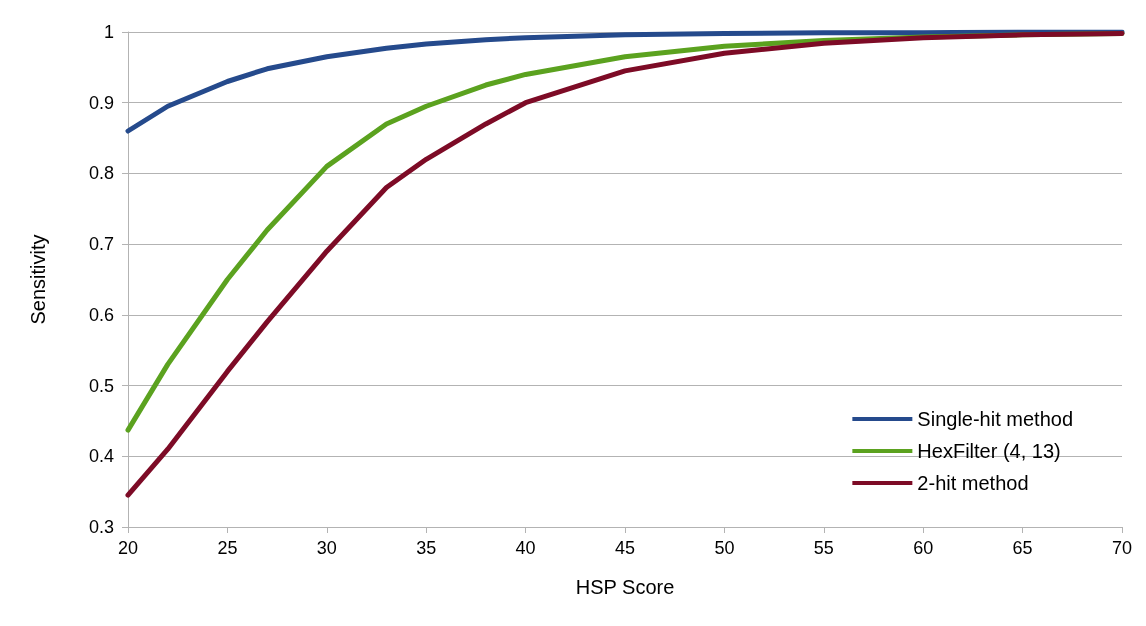  Describe the element at coordinates (923, 548) in the screenshot. I see `x-tick-label: 60` at that location.